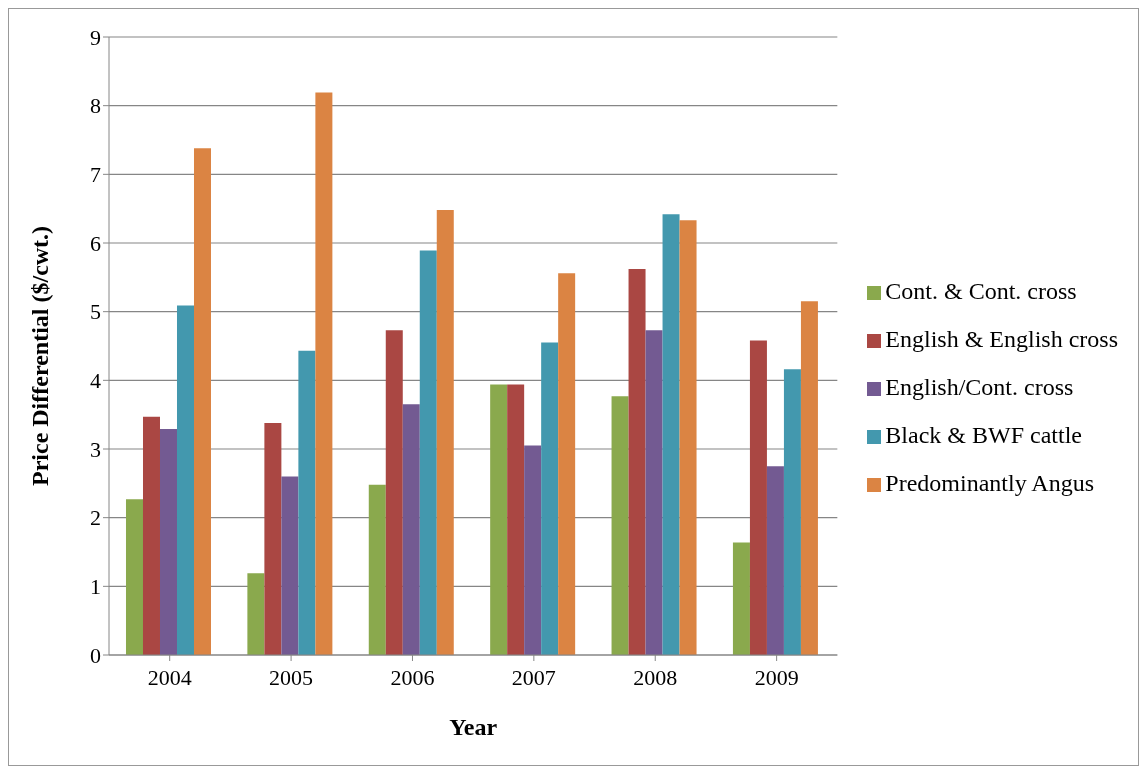  Describe the element at coordinates (95, 587) in the screenshot. I see `y-tick-label: 1` at that location.